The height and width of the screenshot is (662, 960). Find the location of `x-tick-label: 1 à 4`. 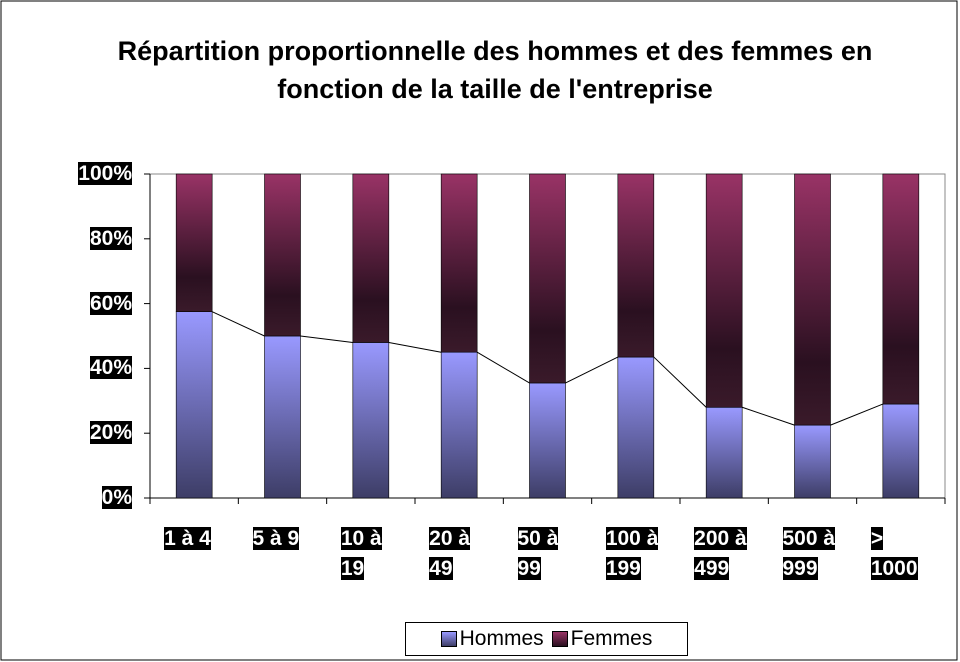

x-tick-label: 1 à 4 is located at coordinates (195, 539).